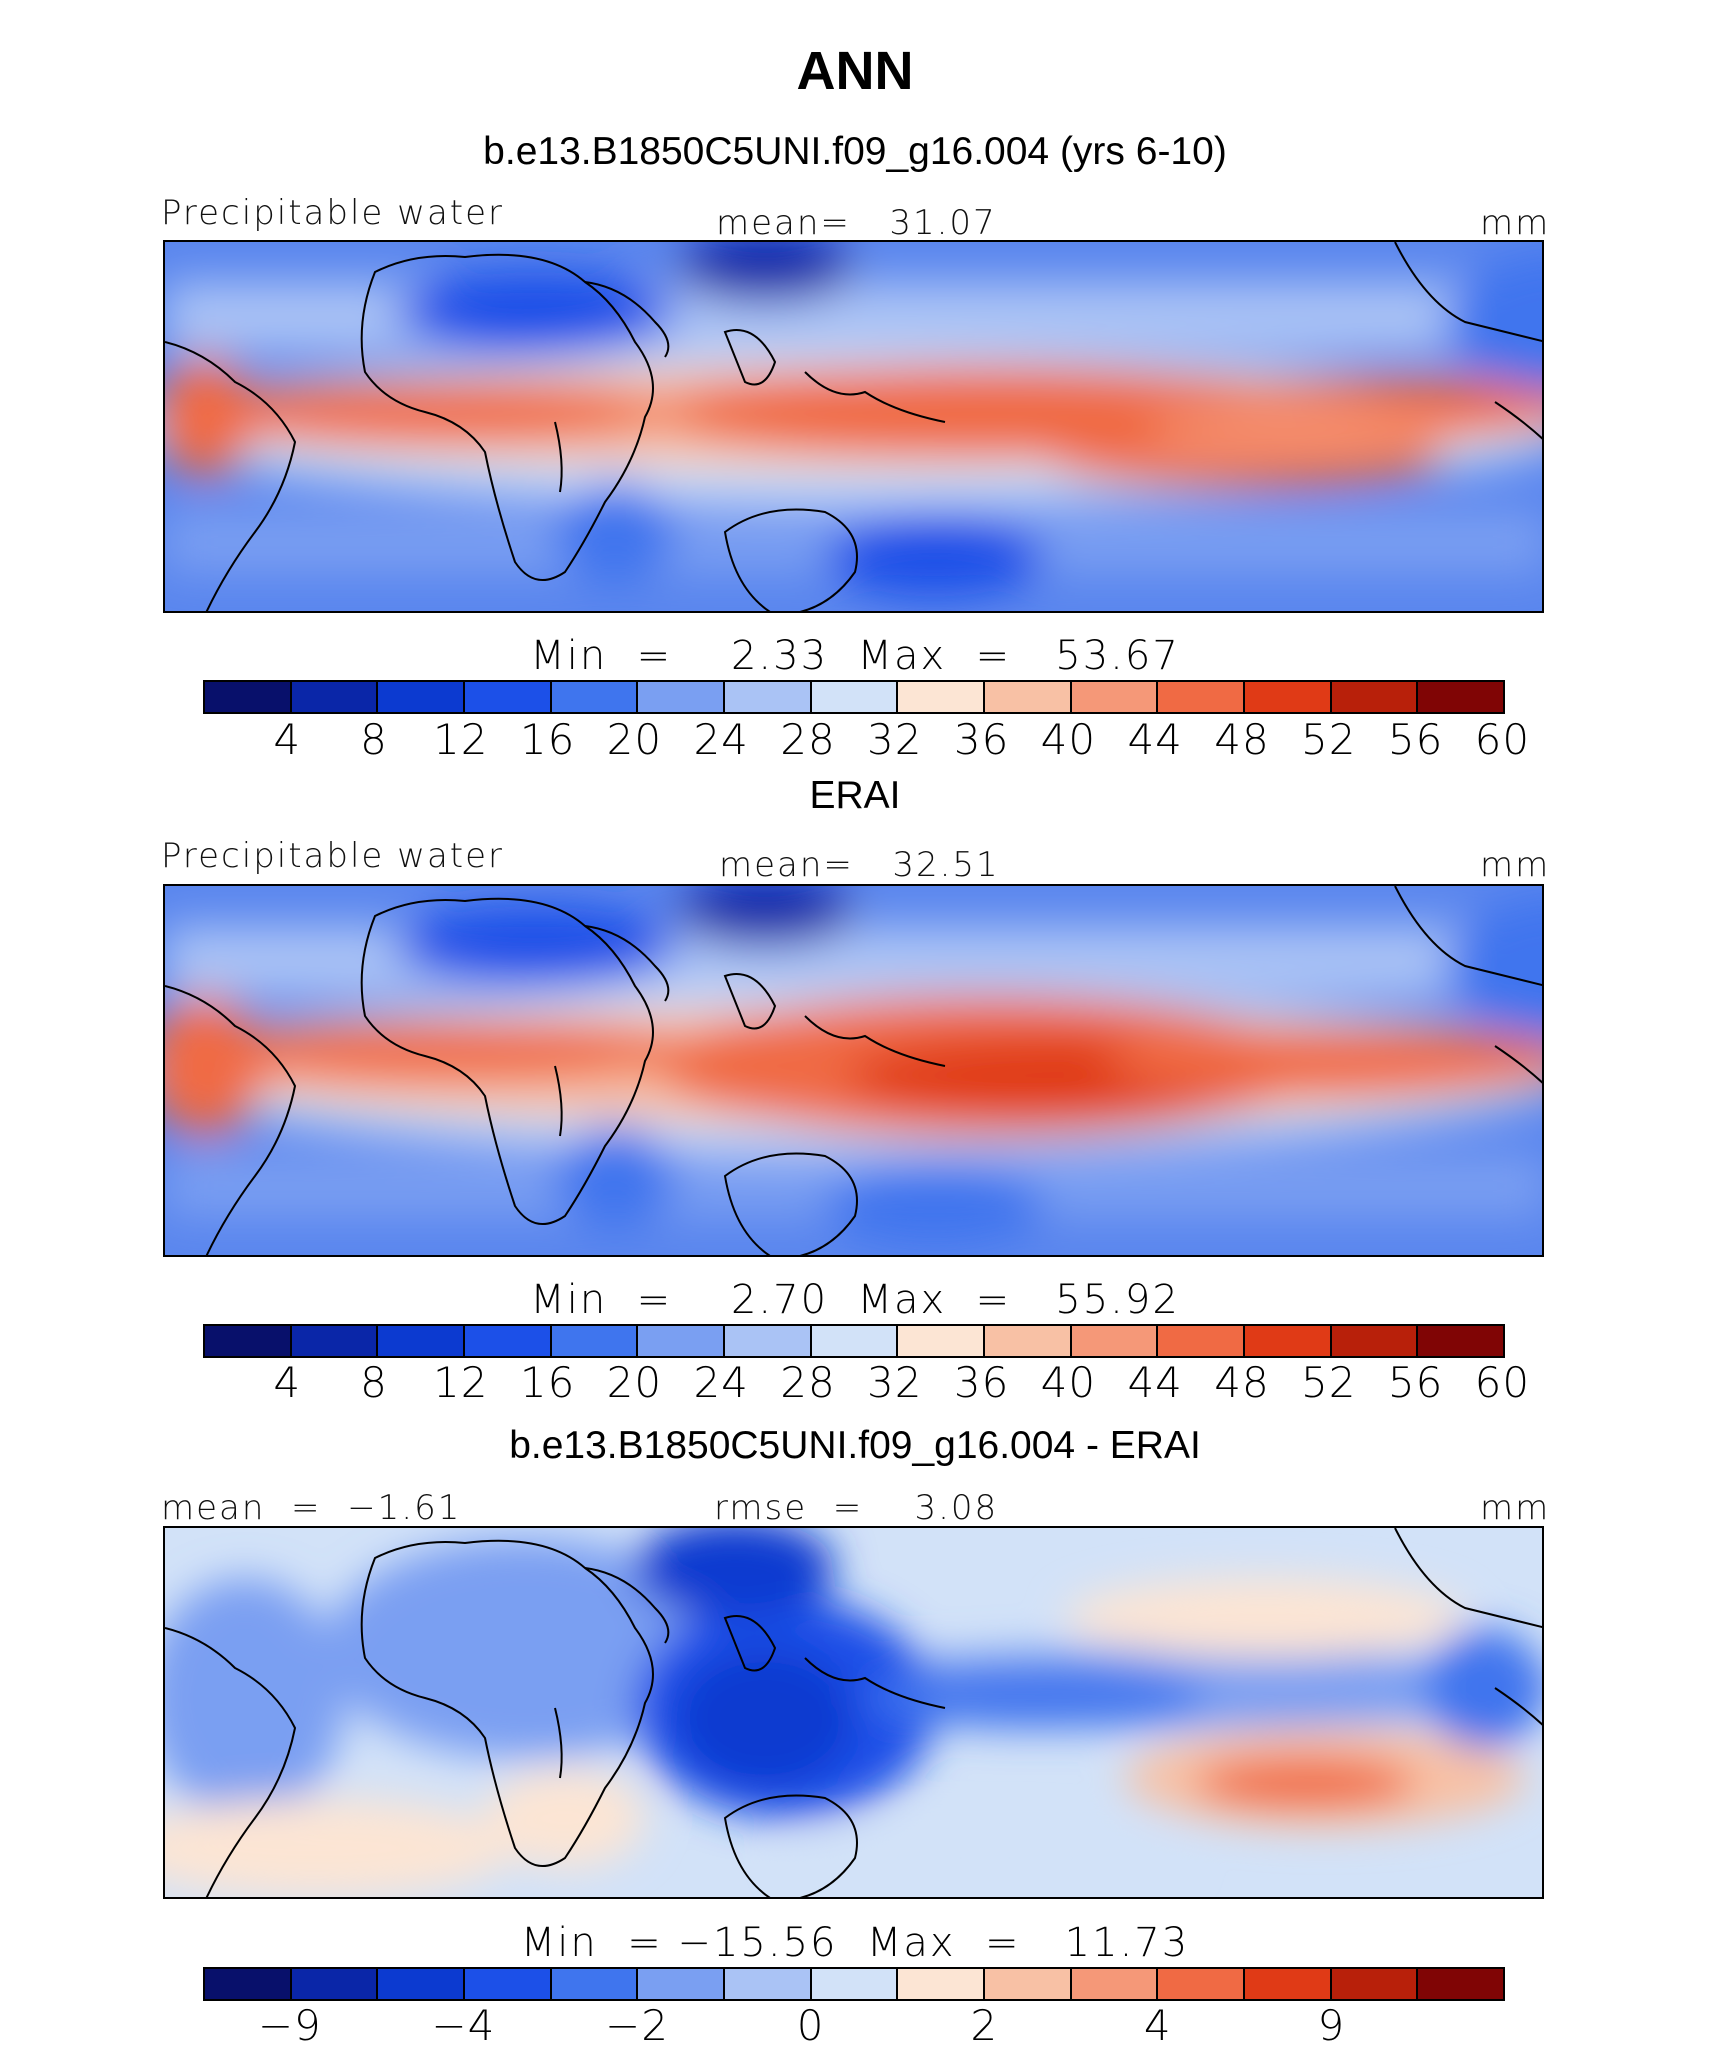 Image resolution: width=1710 pixels, height=2051 pixels. I want to click on panel-2-variable-label: Precipitable water, so click(333, 856).